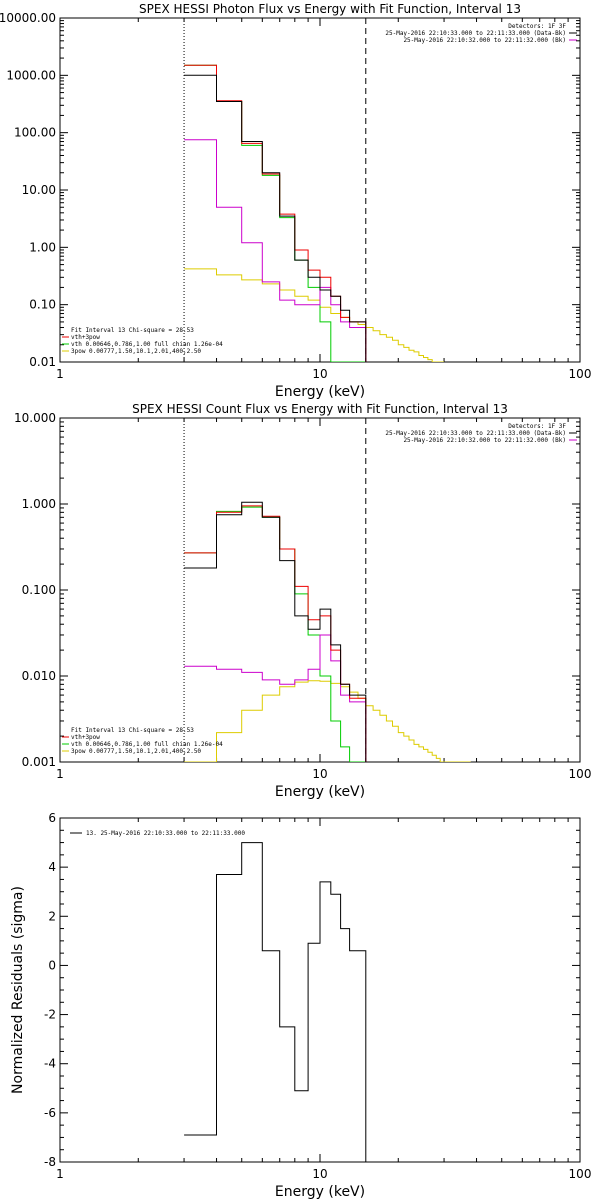  I want to click on y-axis-label: Normalized Residuals (sigma), so click(18, 990).